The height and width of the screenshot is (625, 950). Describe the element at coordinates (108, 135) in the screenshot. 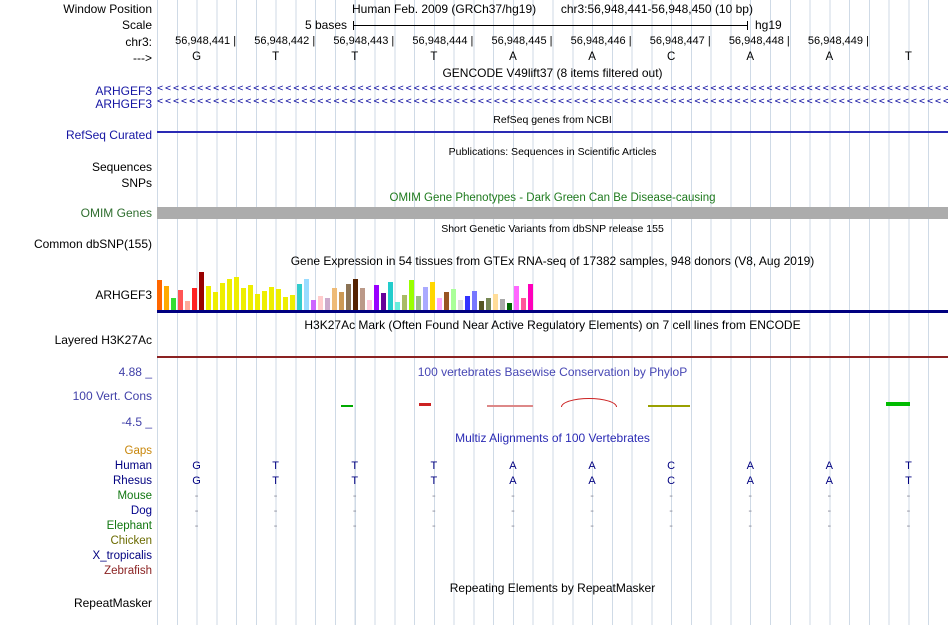

I see `refseq-curated-label: RefSeq Curated` at that location.